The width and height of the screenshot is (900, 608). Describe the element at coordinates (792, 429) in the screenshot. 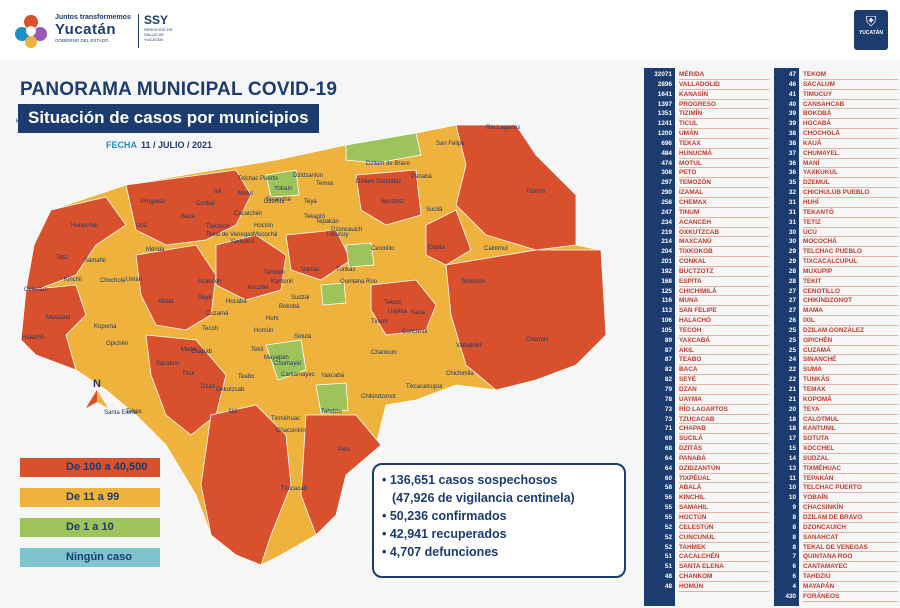

I see `municipality-count: 18` at that location.